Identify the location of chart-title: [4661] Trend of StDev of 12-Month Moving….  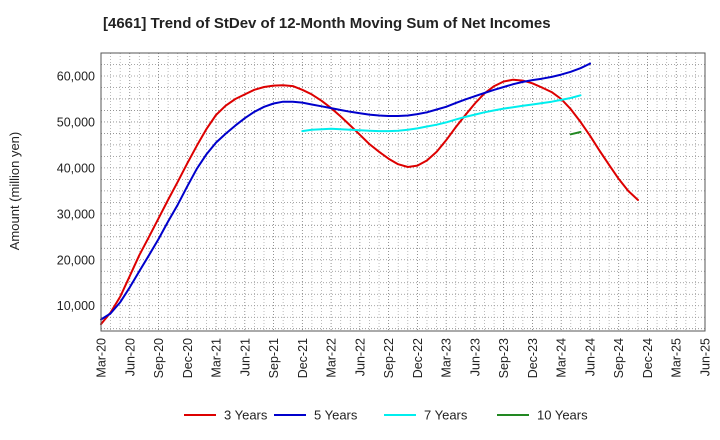
(327, 23).